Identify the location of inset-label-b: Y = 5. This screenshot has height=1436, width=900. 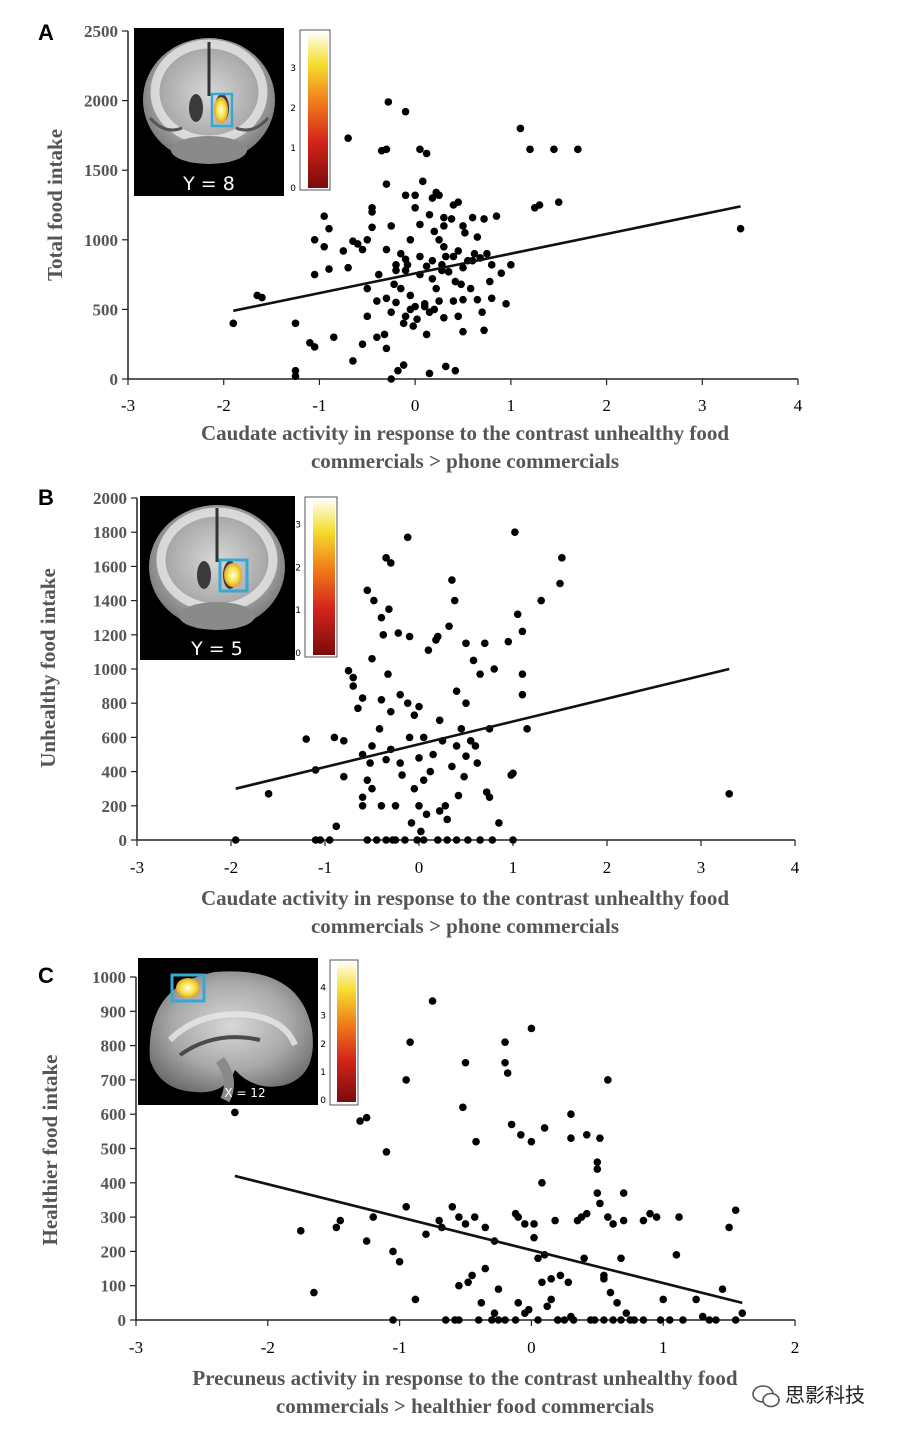
(216, 649).